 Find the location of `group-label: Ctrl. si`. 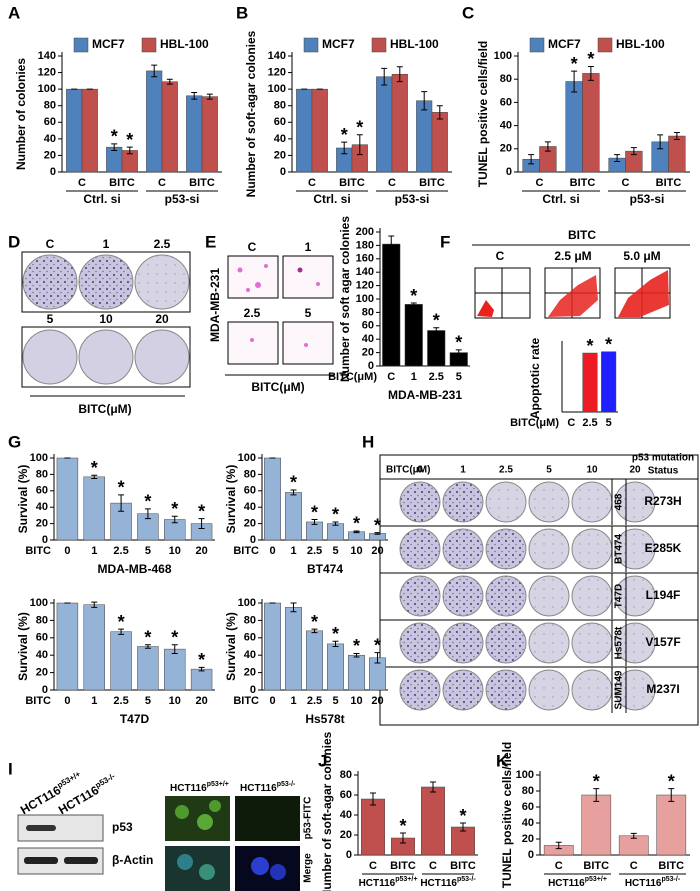

group-label: Ctrl. si is located at coordinates (560, 199).